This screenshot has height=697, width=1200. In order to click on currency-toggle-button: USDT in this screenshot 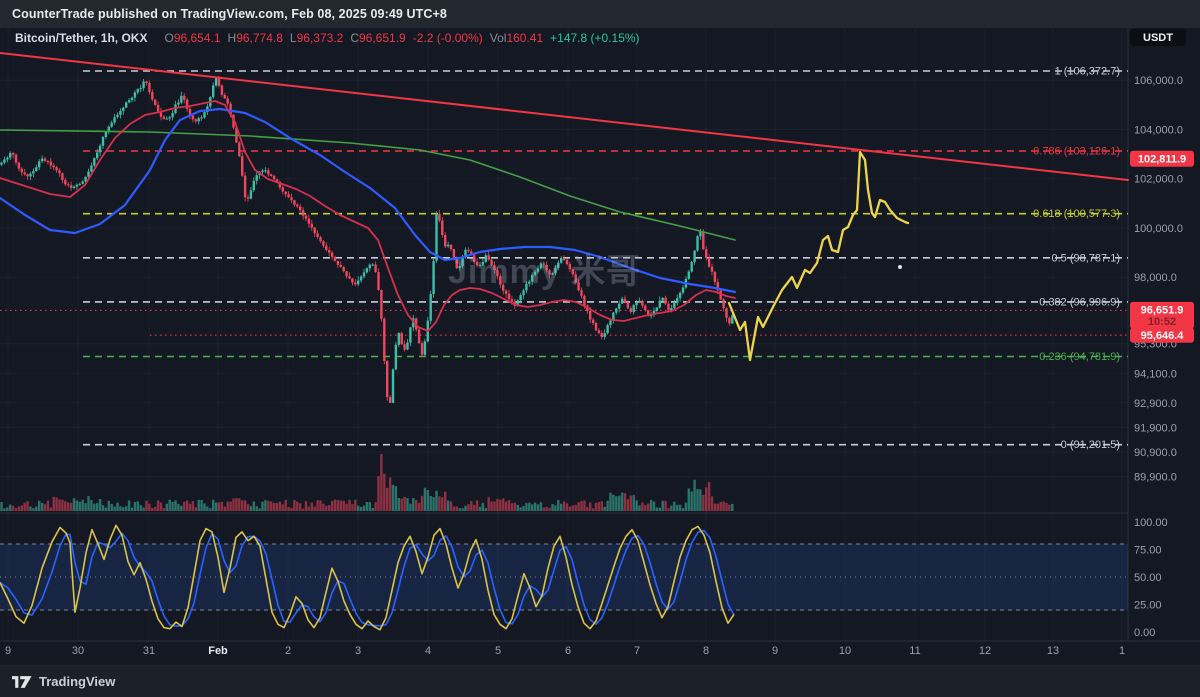, I will do `click(1158, 37)`.